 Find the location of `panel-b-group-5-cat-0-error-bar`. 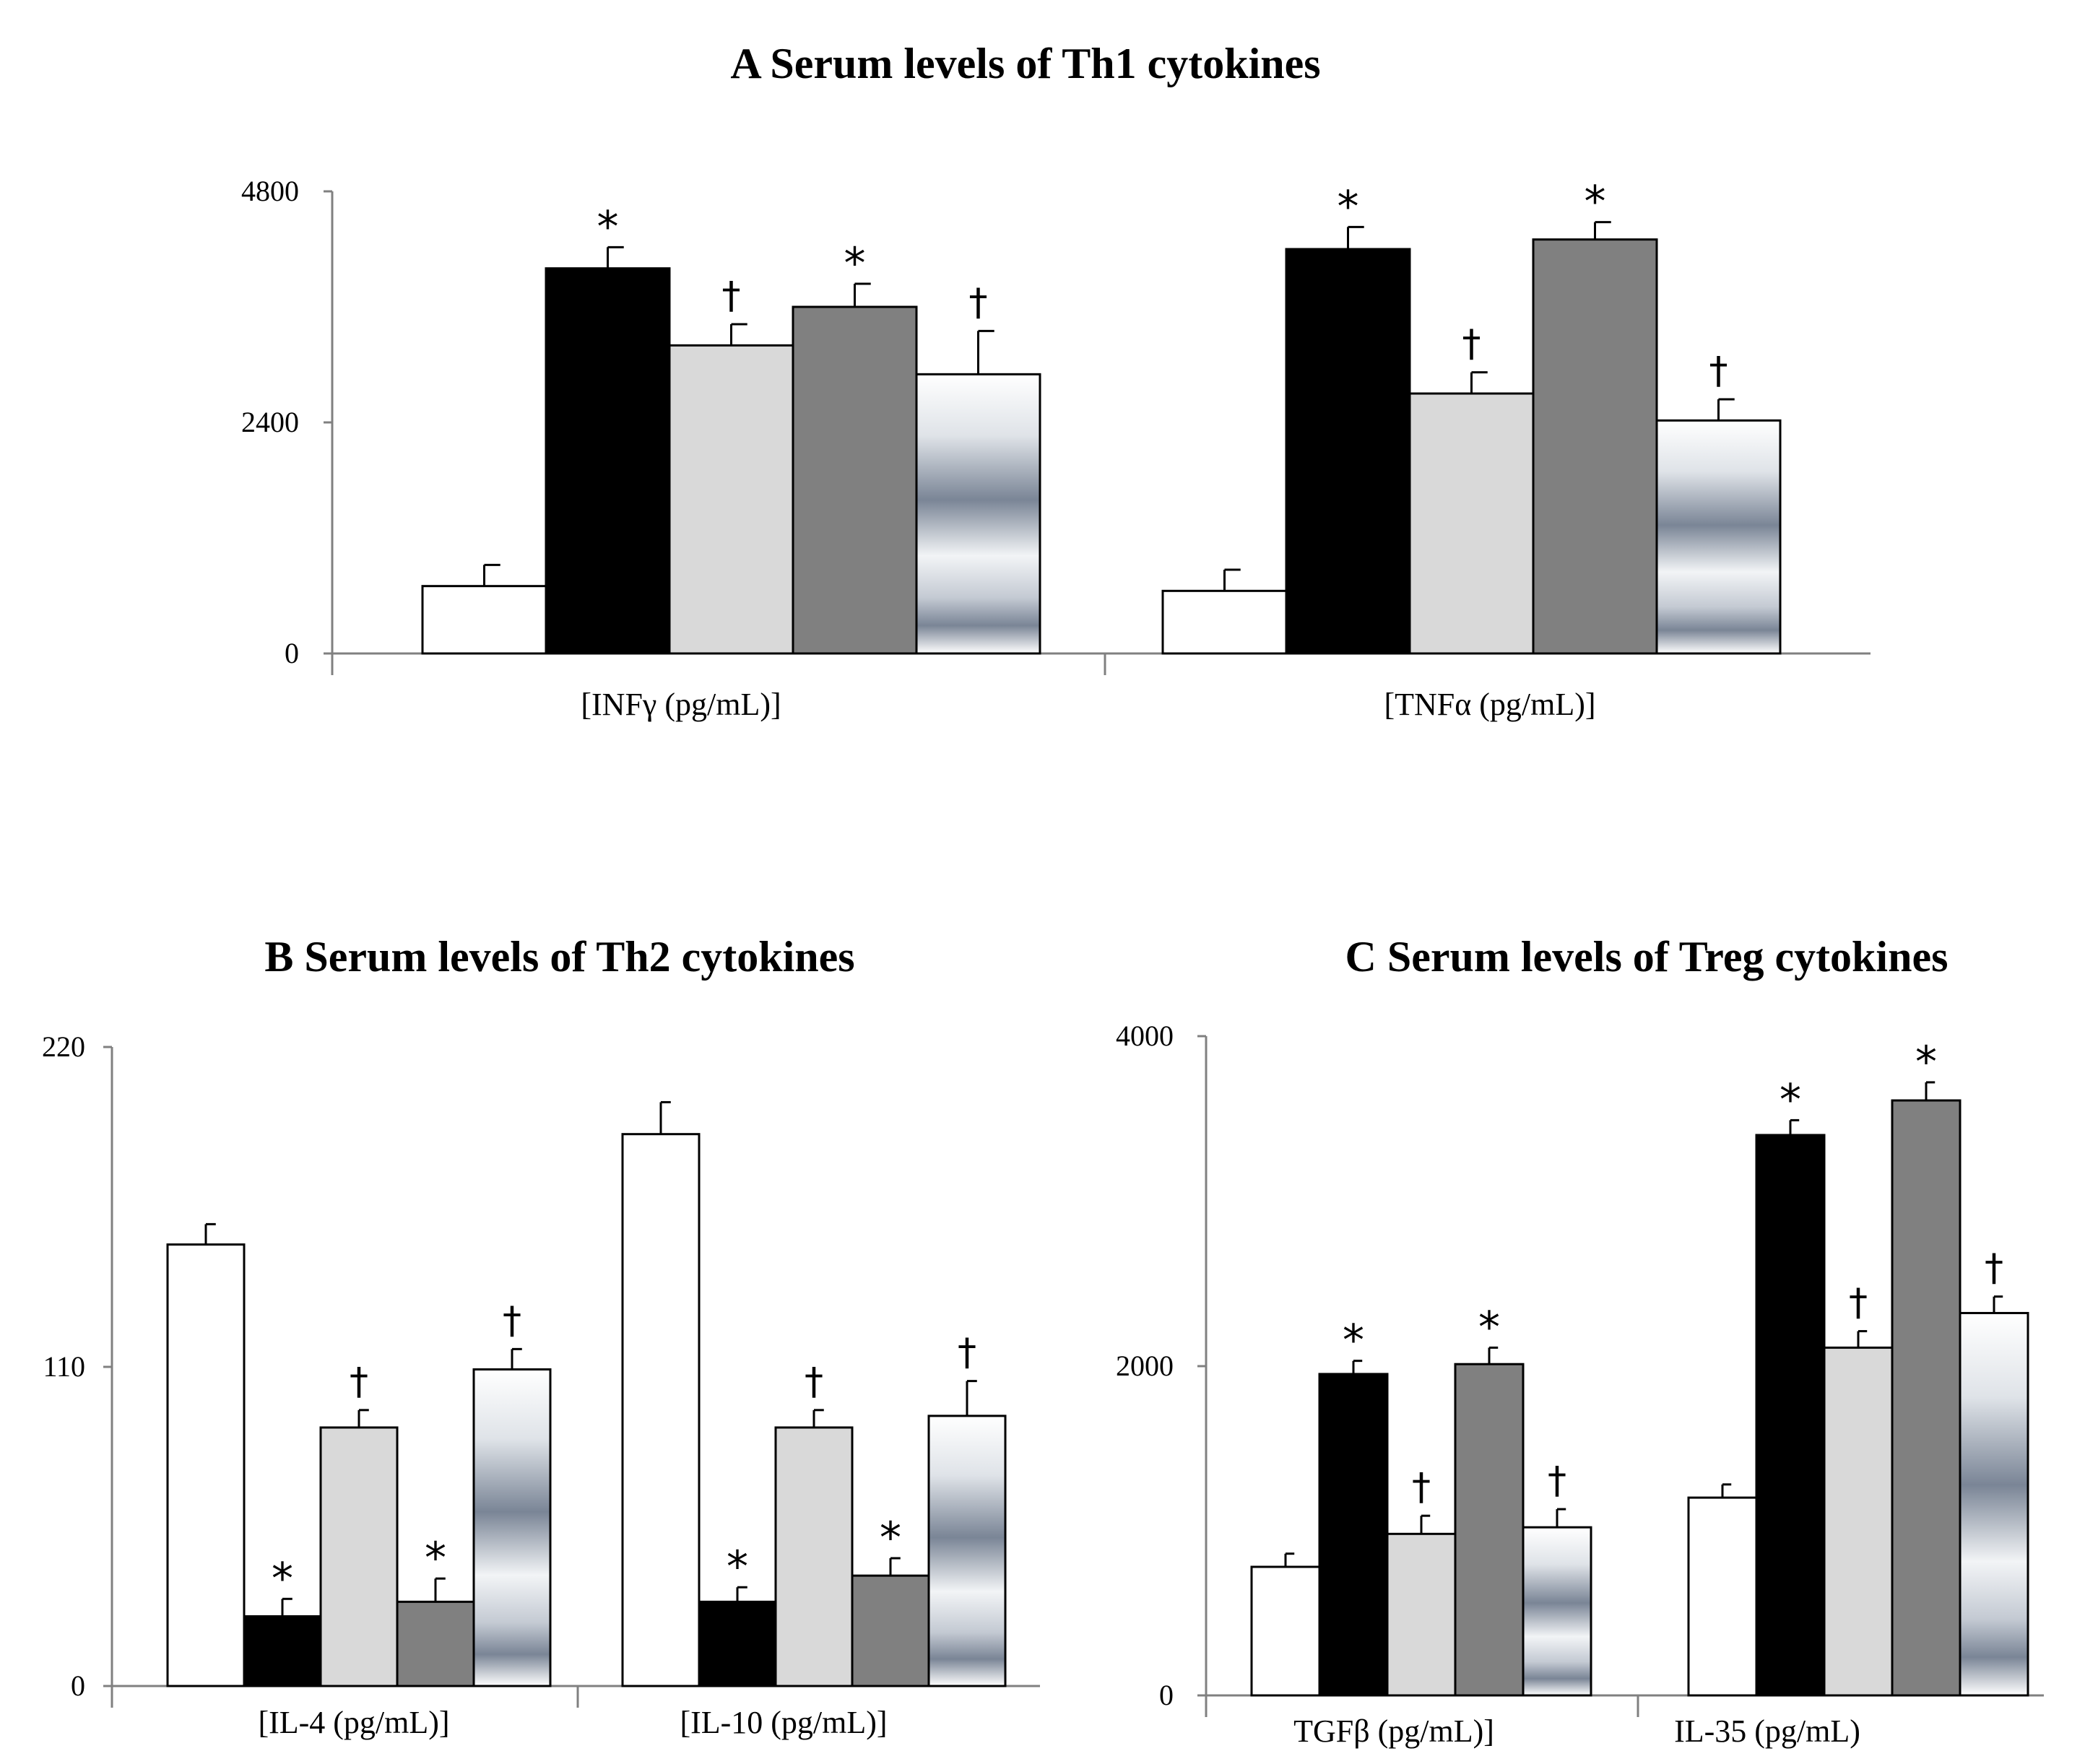

panel-b-group-5-cat-0-error-bar is located at coordinates (516, 1358).